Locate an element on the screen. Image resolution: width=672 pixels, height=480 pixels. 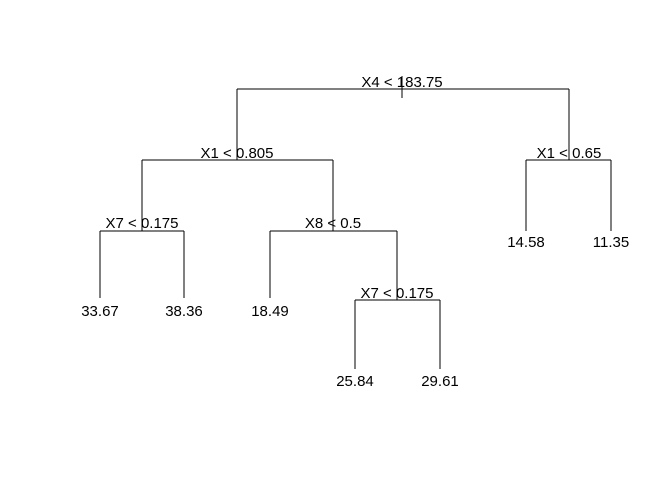
split-label-left-right: X8 < 0.5 is located at coordinates (333, 223).